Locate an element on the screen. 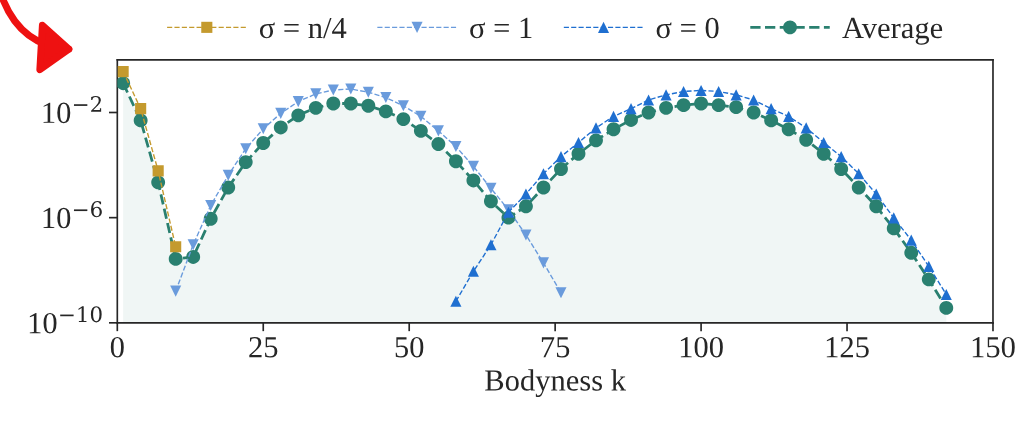 The image size is (1029, 431). x-tick-label: 125 is located at coordinates (847, 347).